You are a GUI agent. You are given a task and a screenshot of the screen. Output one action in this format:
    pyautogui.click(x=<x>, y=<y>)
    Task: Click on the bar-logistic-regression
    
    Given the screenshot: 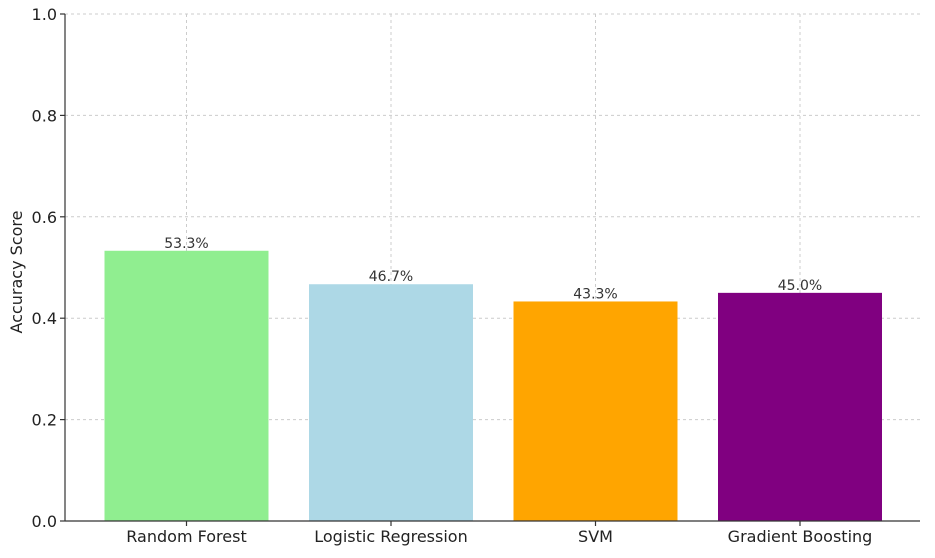 What is the action you would take?
    pyautogui.click(x=391, y=402)
    